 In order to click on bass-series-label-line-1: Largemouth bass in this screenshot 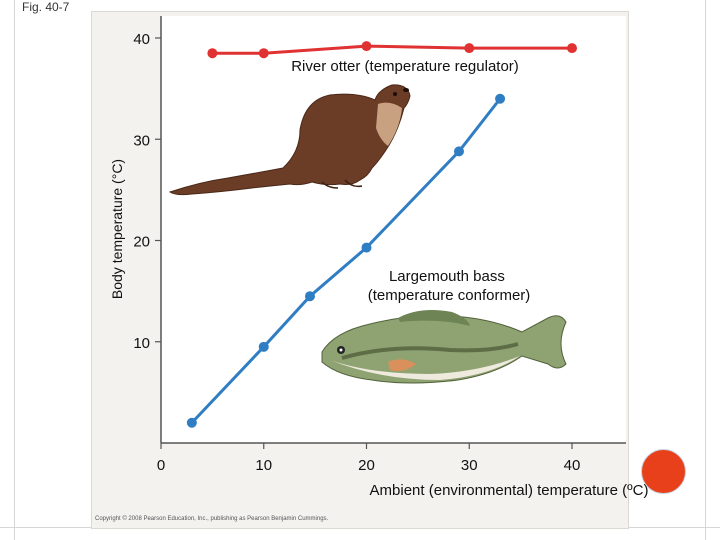, I will do `click(447, 276)`.